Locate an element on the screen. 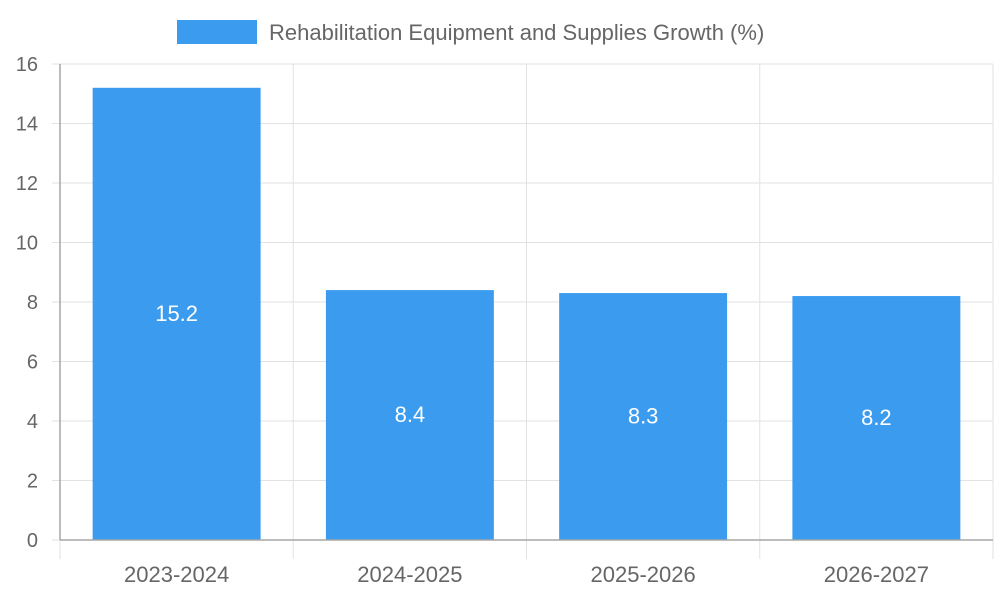 The height and width of the screenshot is (605, 1000). bar-data-label: 15.2 is located at coordinates (176, 313).